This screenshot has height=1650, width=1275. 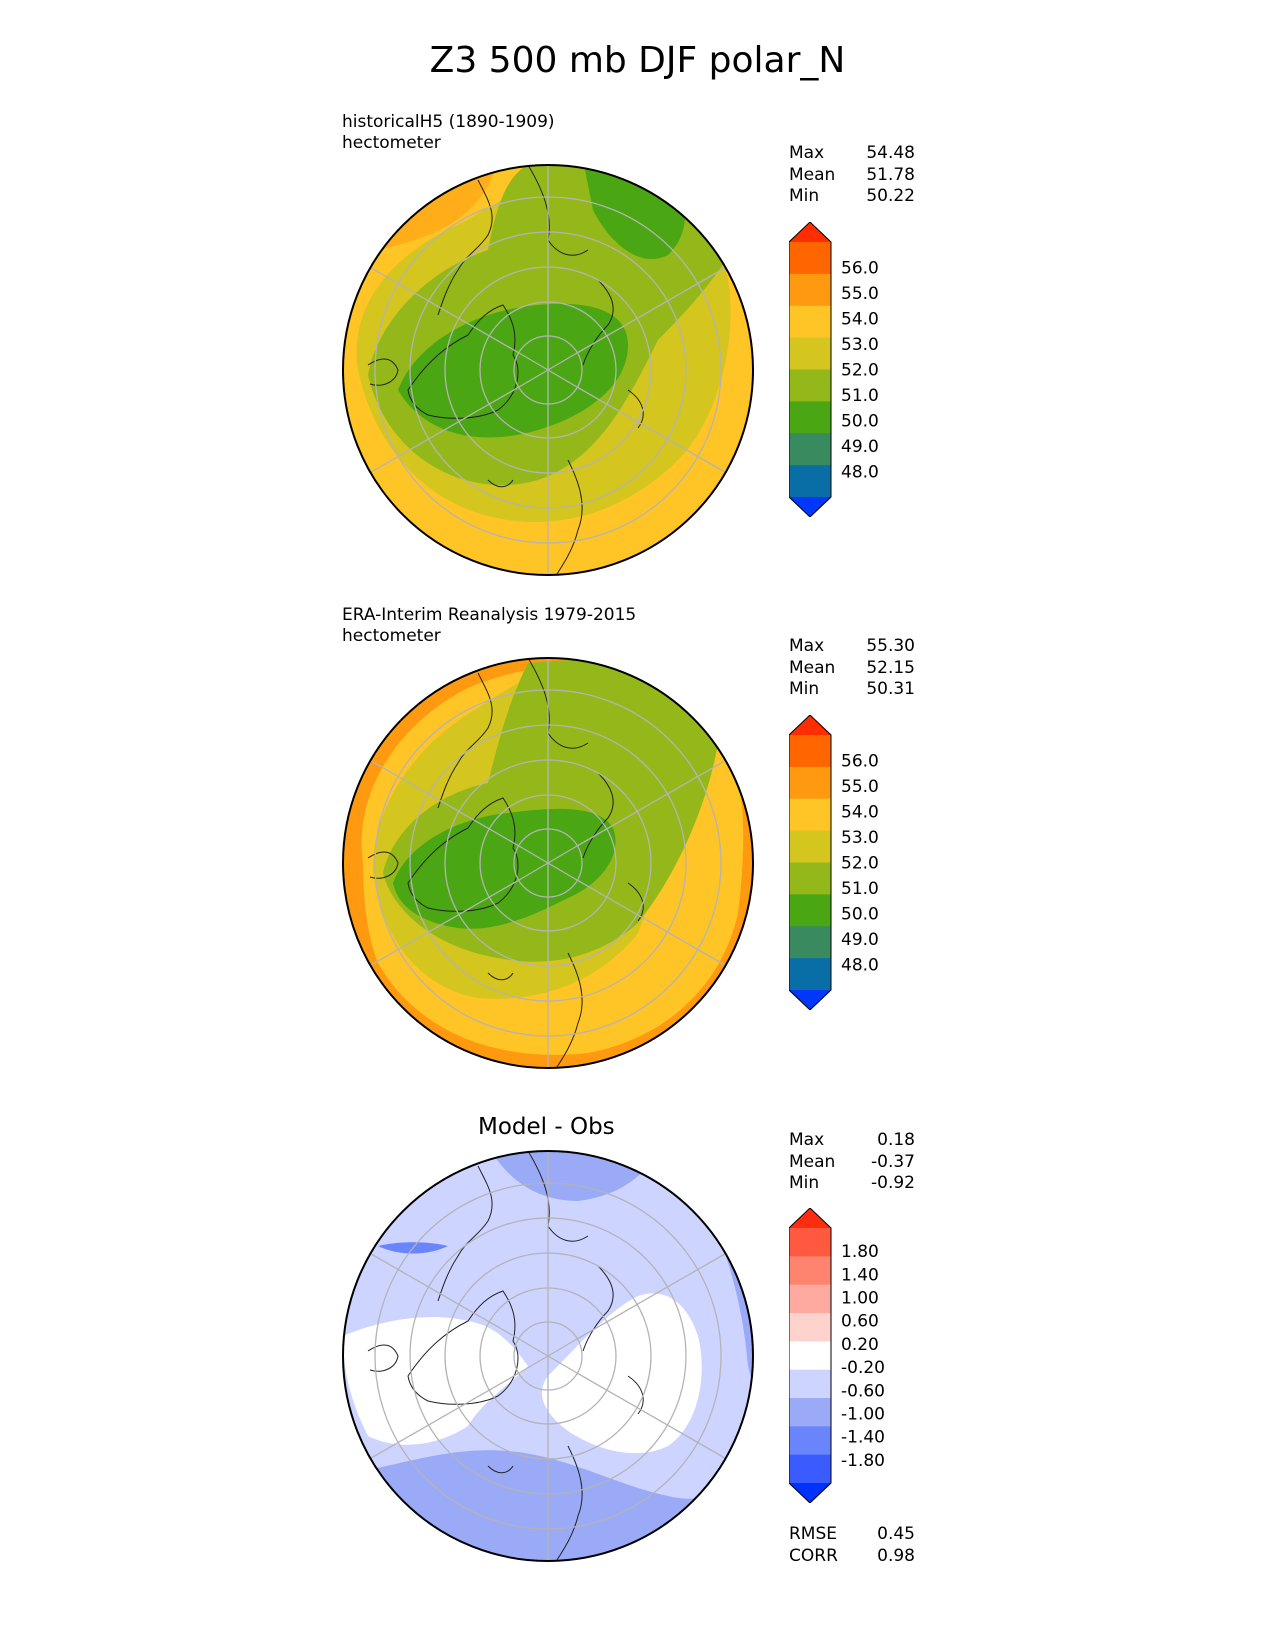 I want to click on colorbar-tick-label: 0.60, so click(x=860, y=1322).